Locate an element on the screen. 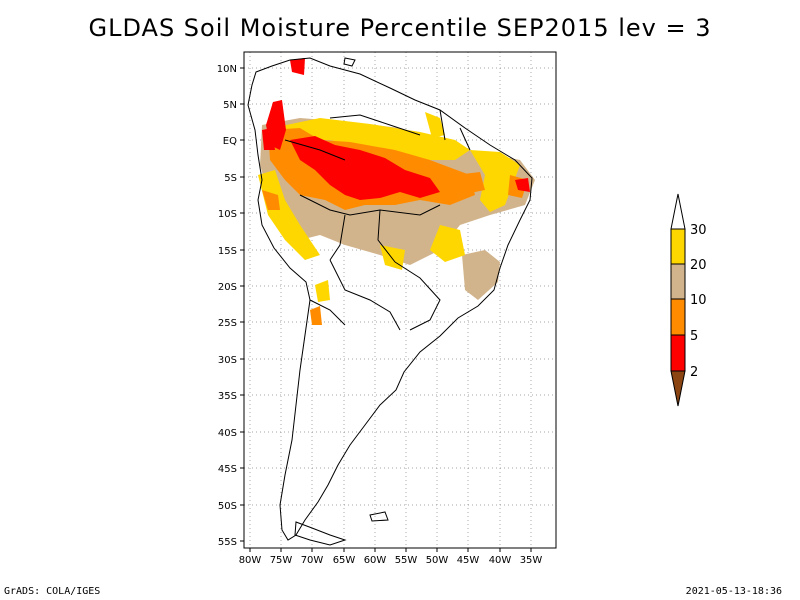 This screenshot has width=800, height=600. colorbar-label: 5 is located at coordinates (694, 336).